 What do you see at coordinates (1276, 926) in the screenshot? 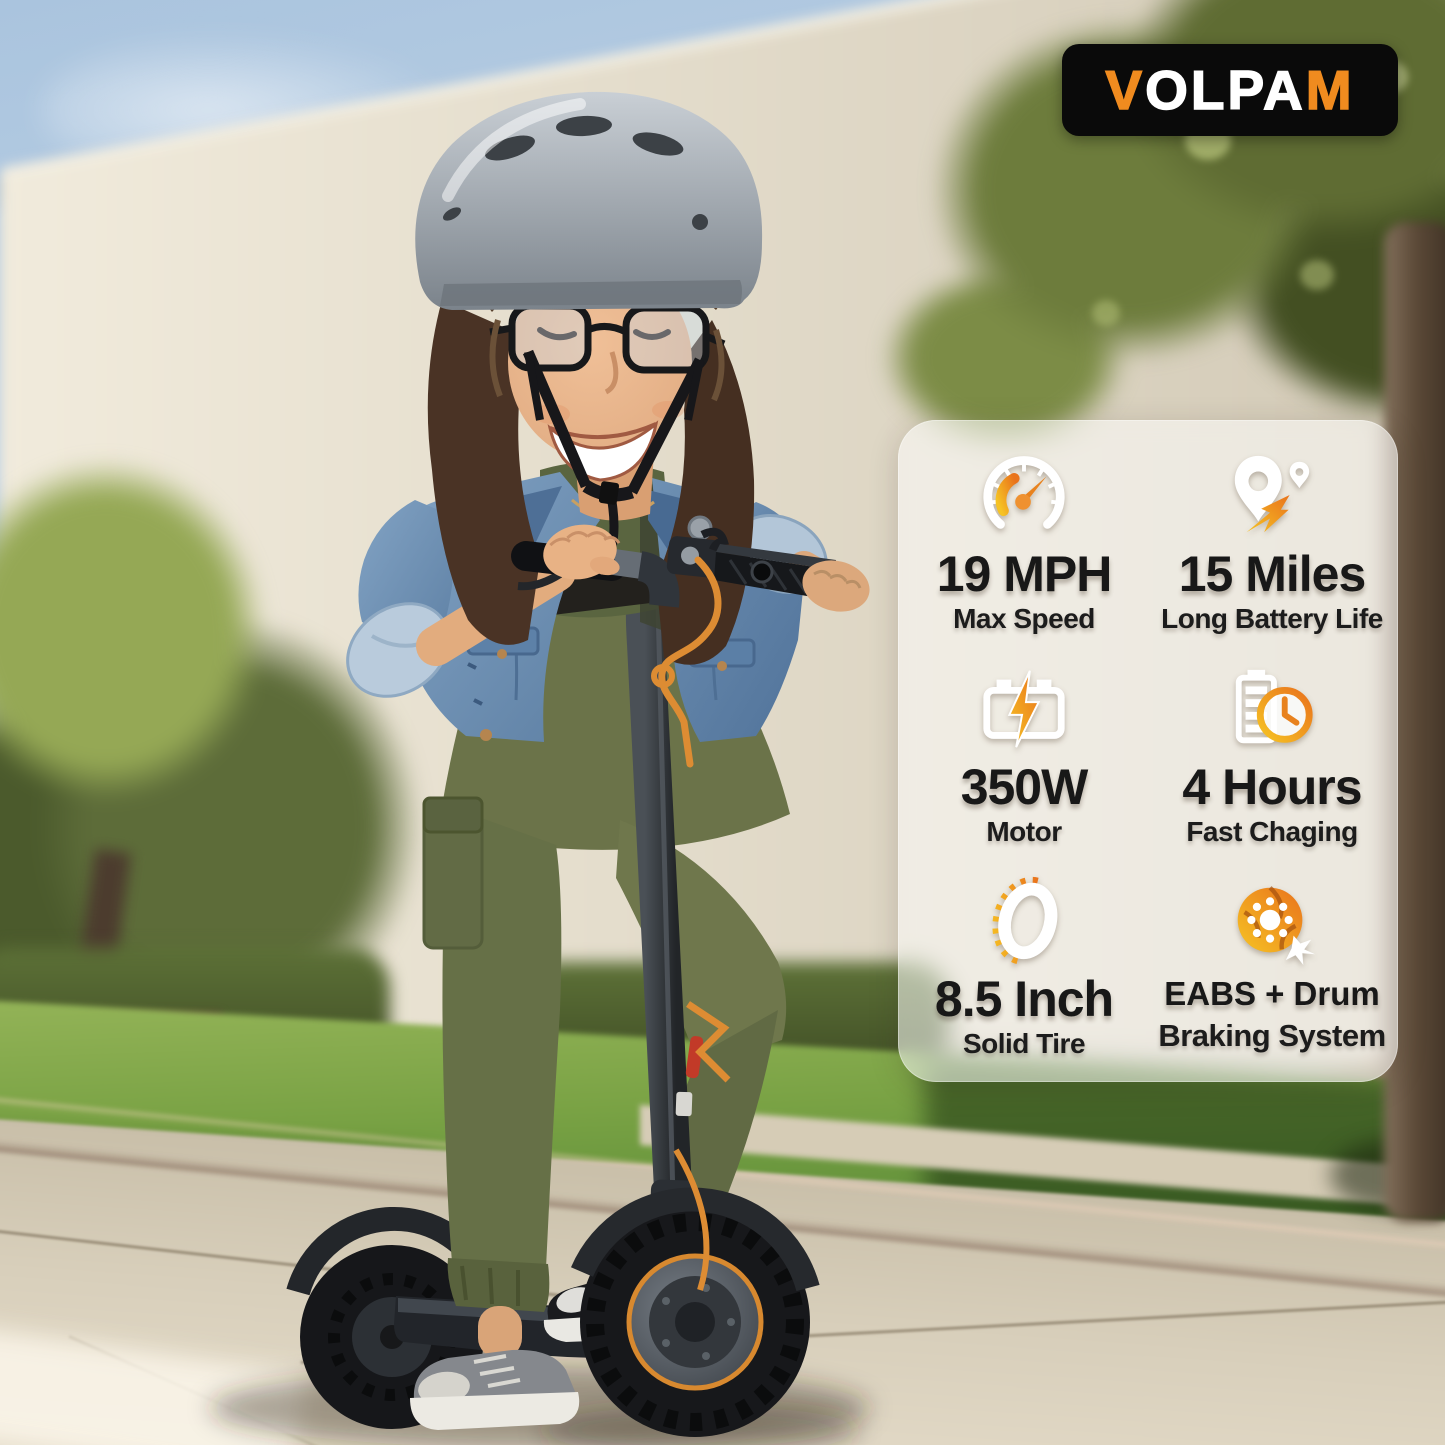
I see `brake-disc-icon` at bounding box center [1276, 926].